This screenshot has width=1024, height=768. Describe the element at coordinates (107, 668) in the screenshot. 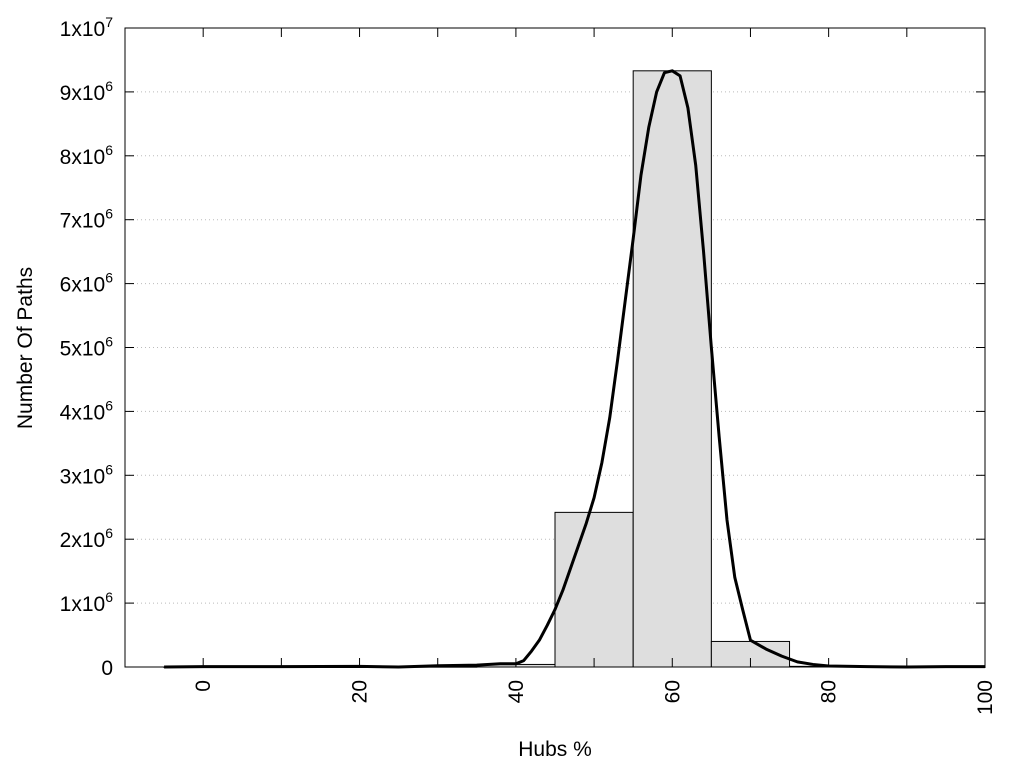

I see `y-tick-label: 0` at that location.